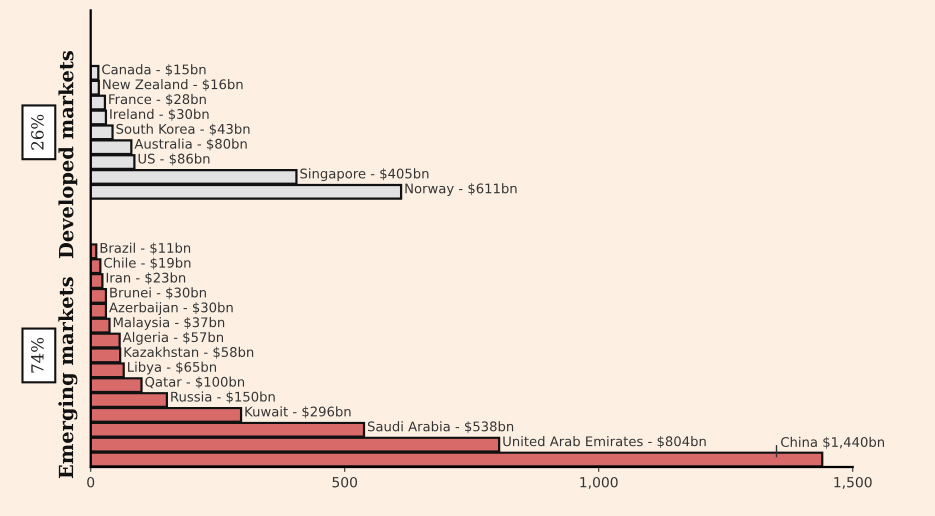  Describe the element at coordinates (173, 338) in the screenshot. I see `y-tick-label: Algeria - $57bn` at that location.